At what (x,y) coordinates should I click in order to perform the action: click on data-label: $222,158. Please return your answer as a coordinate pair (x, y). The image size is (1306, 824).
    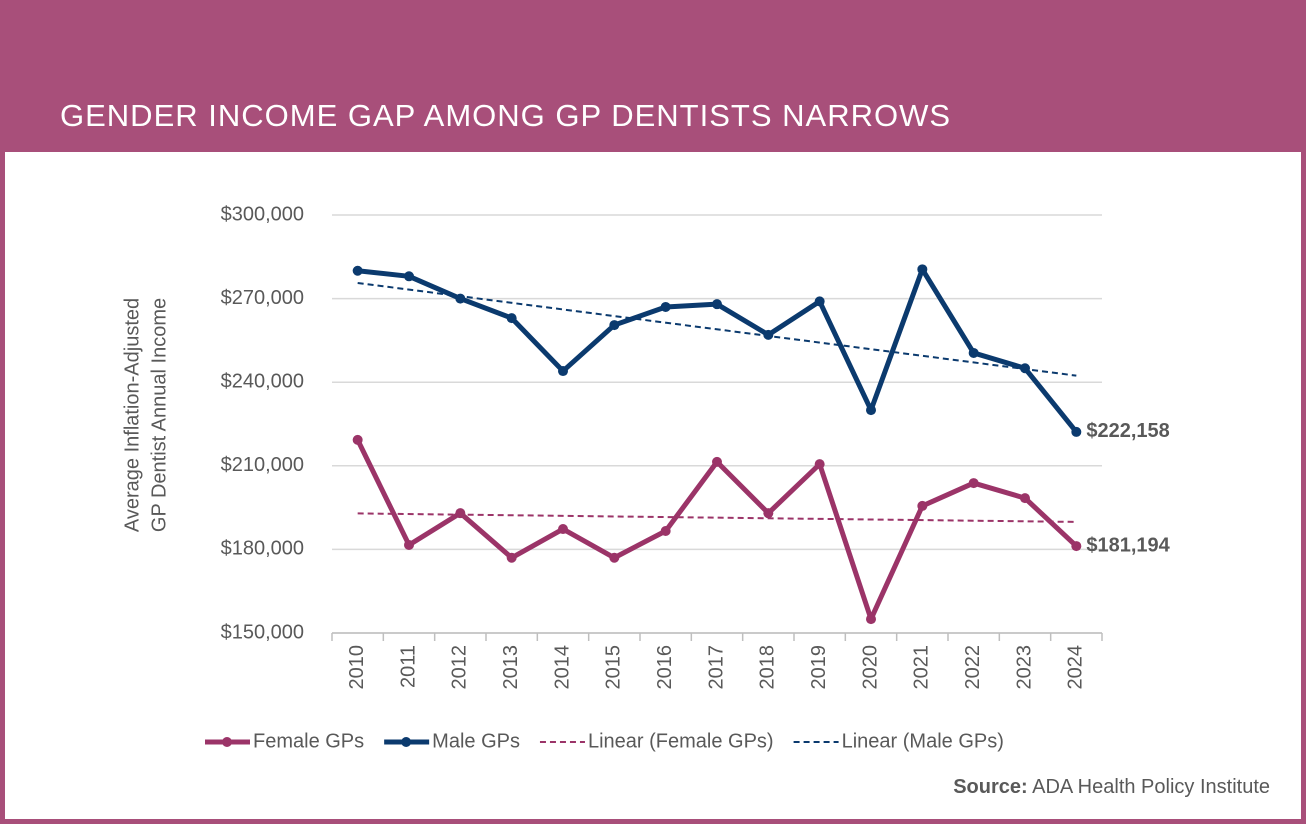
    Looking at the image, I should click on (1127, 431).